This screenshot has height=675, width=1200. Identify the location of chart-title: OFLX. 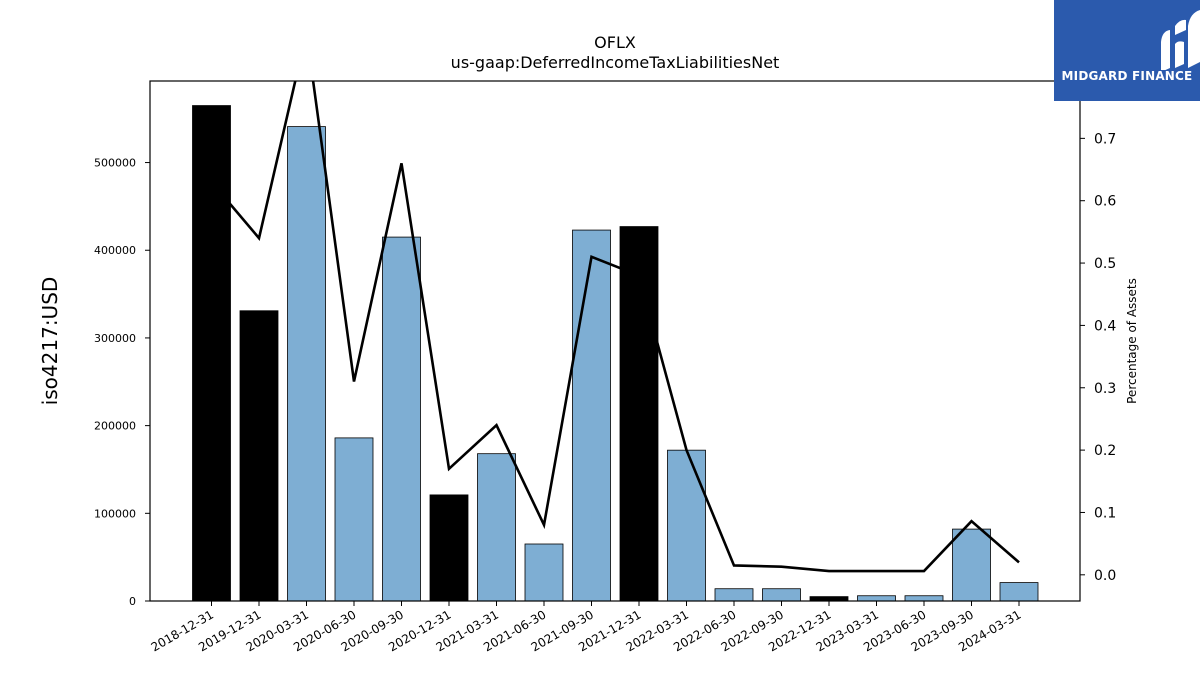
(615, 42).